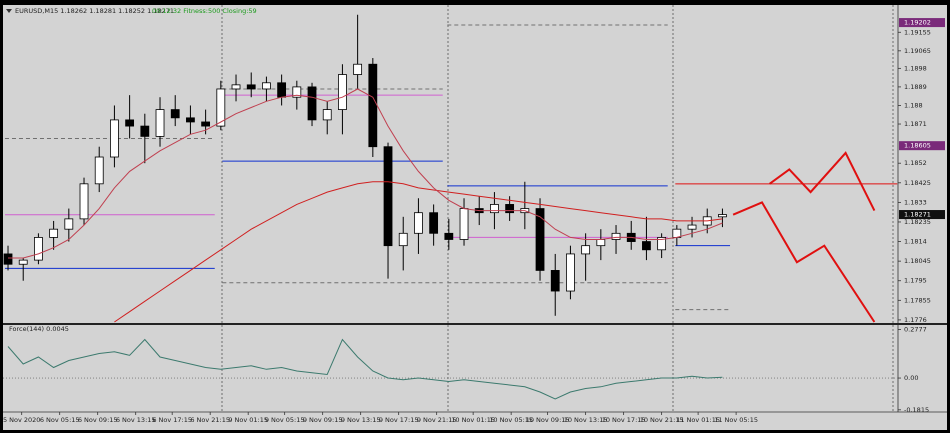 This screenshot has height=433, width=950. What do you see at coordinates (248, 420) in the screenshot?
I see `x-tick-label: 9 Nov 01:15` at bounding box center [248, 420].